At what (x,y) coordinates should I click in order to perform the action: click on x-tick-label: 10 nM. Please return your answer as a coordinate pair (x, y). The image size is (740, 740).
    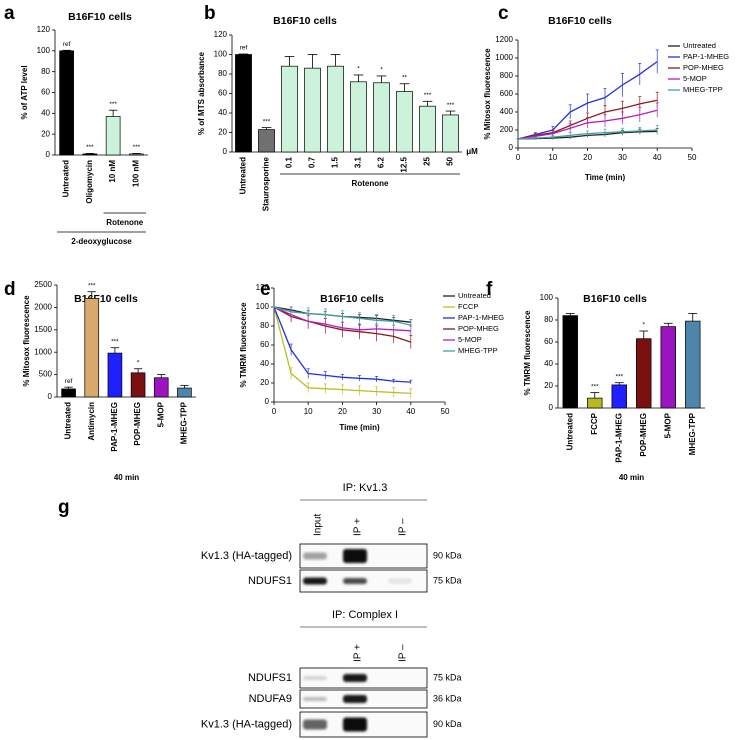
    Looking at the image, I should click on (112, 171).